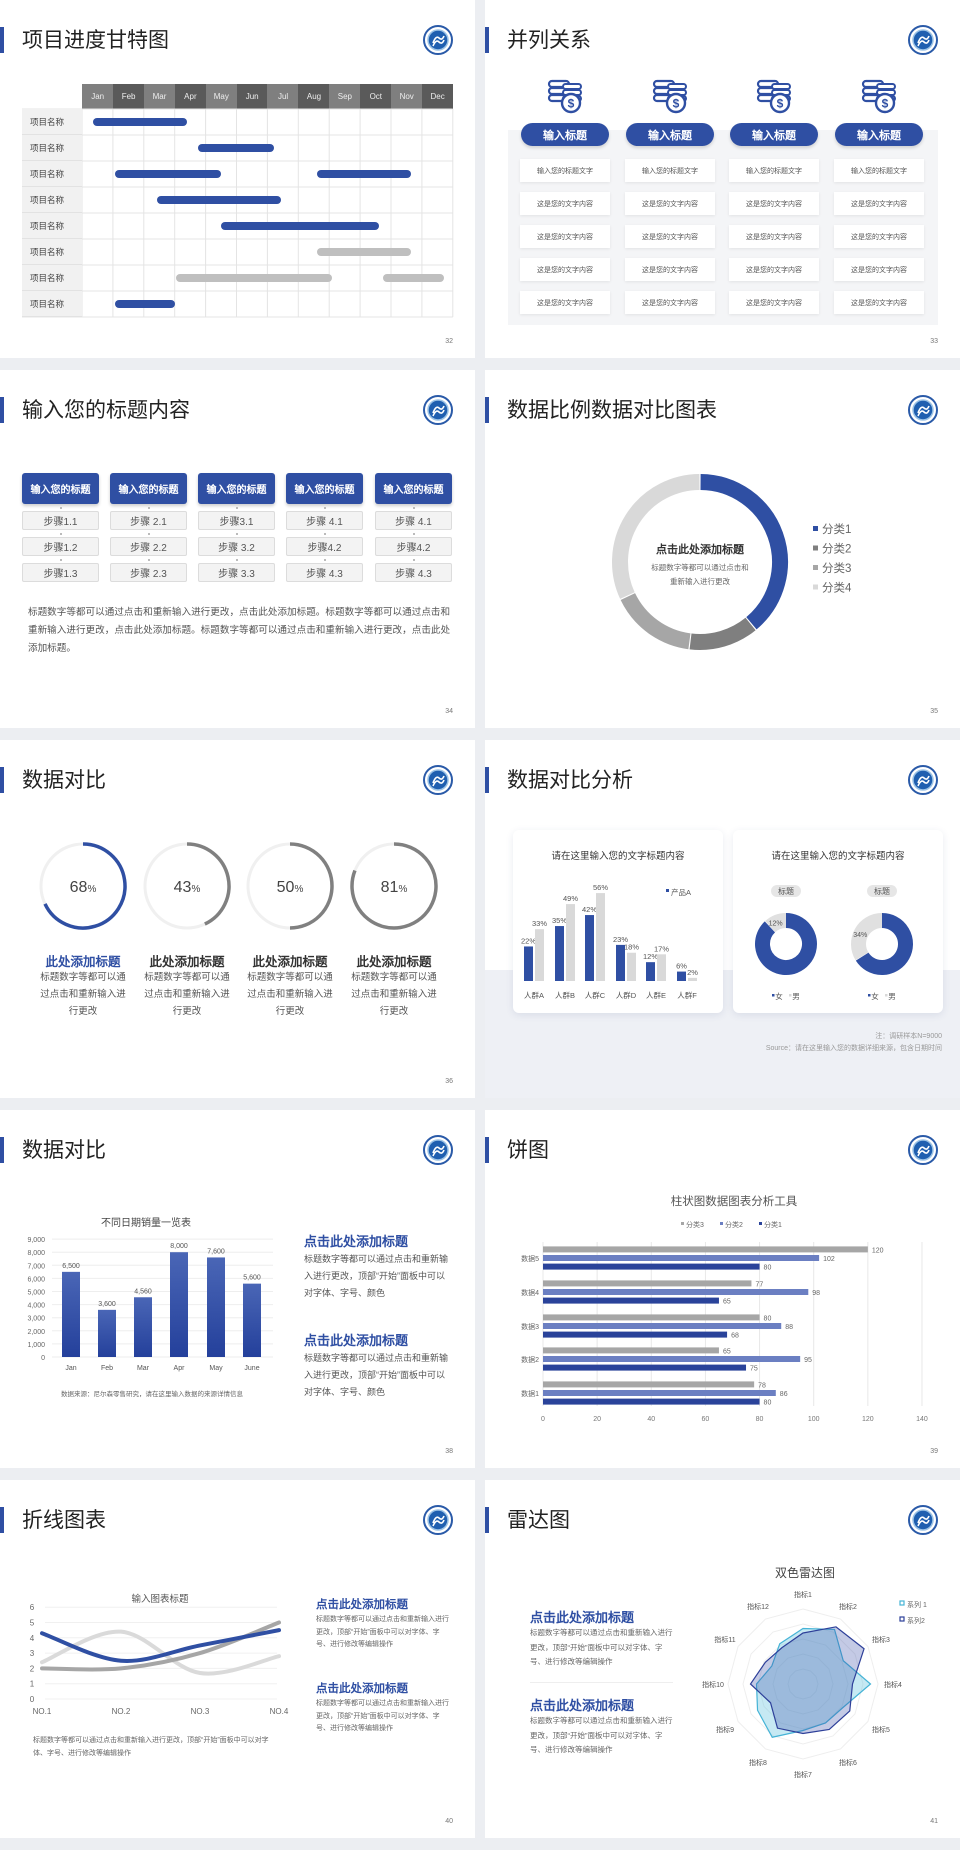 This screenshot has width=960, height=1850. What do you see at coordinates (892, 996) in the screenshot?
I see `legend-label: 男` at bounding box center [892, 996].